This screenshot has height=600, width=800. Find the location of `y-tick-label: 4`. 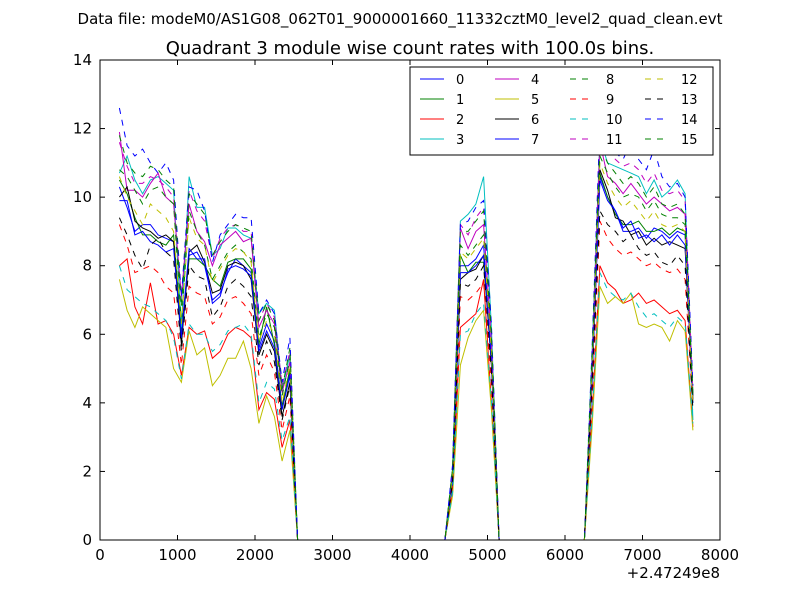

y-tick-label: 4 is located at coordinates (87, 403).